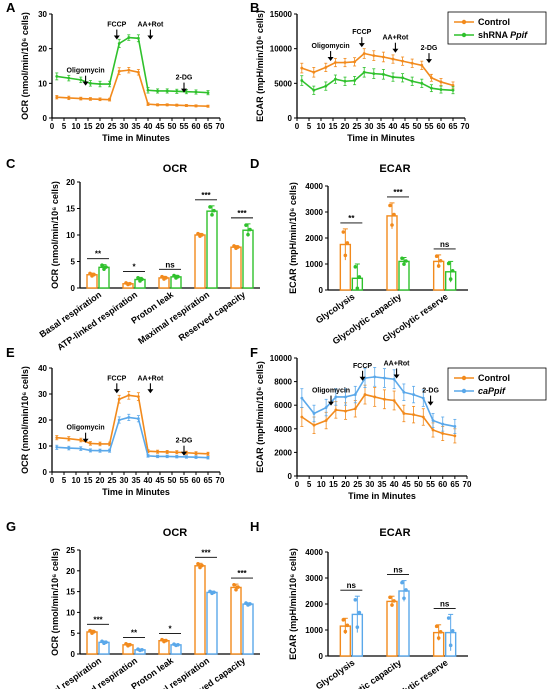  I want to click on y-tick-label: 20, so click(70, 571).